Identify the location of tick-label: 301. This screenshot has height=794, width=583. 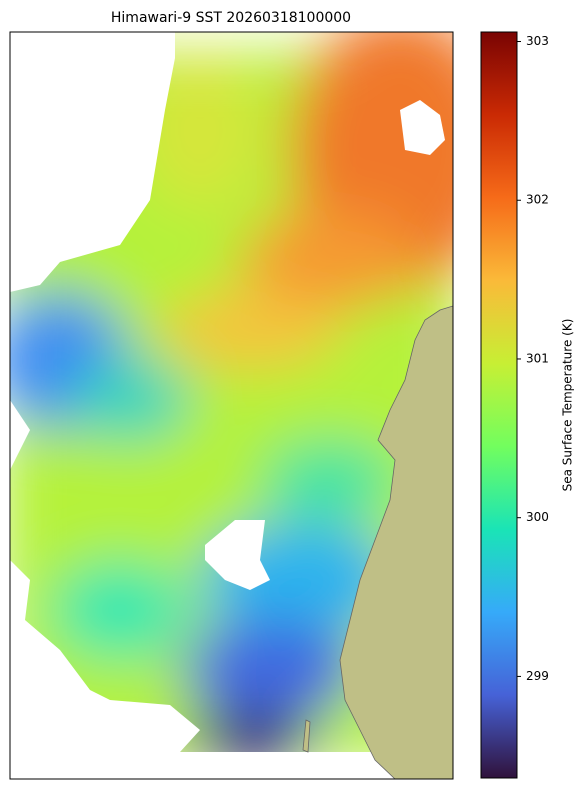
(537, 358).